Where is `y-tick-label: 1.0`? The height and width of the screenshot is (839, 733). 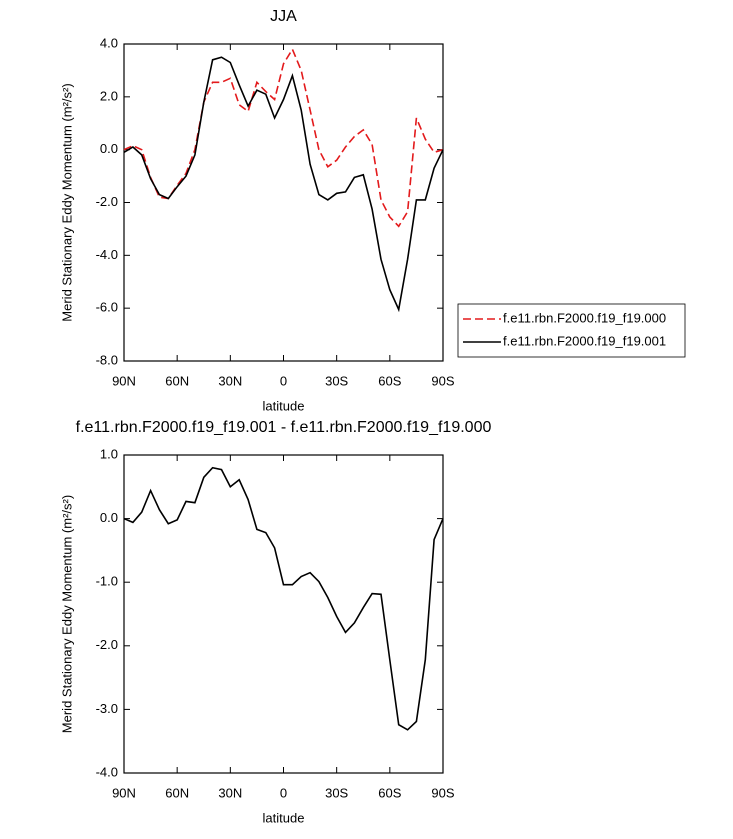
y-tick-label: 1.0 is located at coordinates (109, 453).